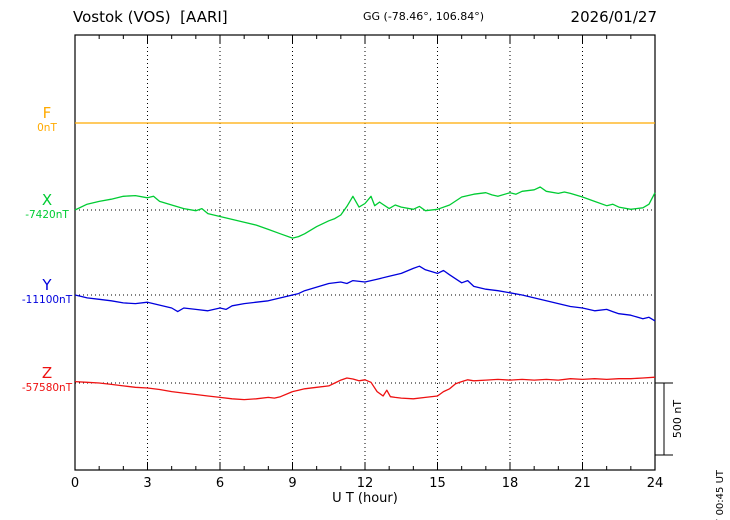 The height and width of the screenshot is (520, 730). I want to click on component-baseline-value-Y: -11100nT, so click(47, 300).